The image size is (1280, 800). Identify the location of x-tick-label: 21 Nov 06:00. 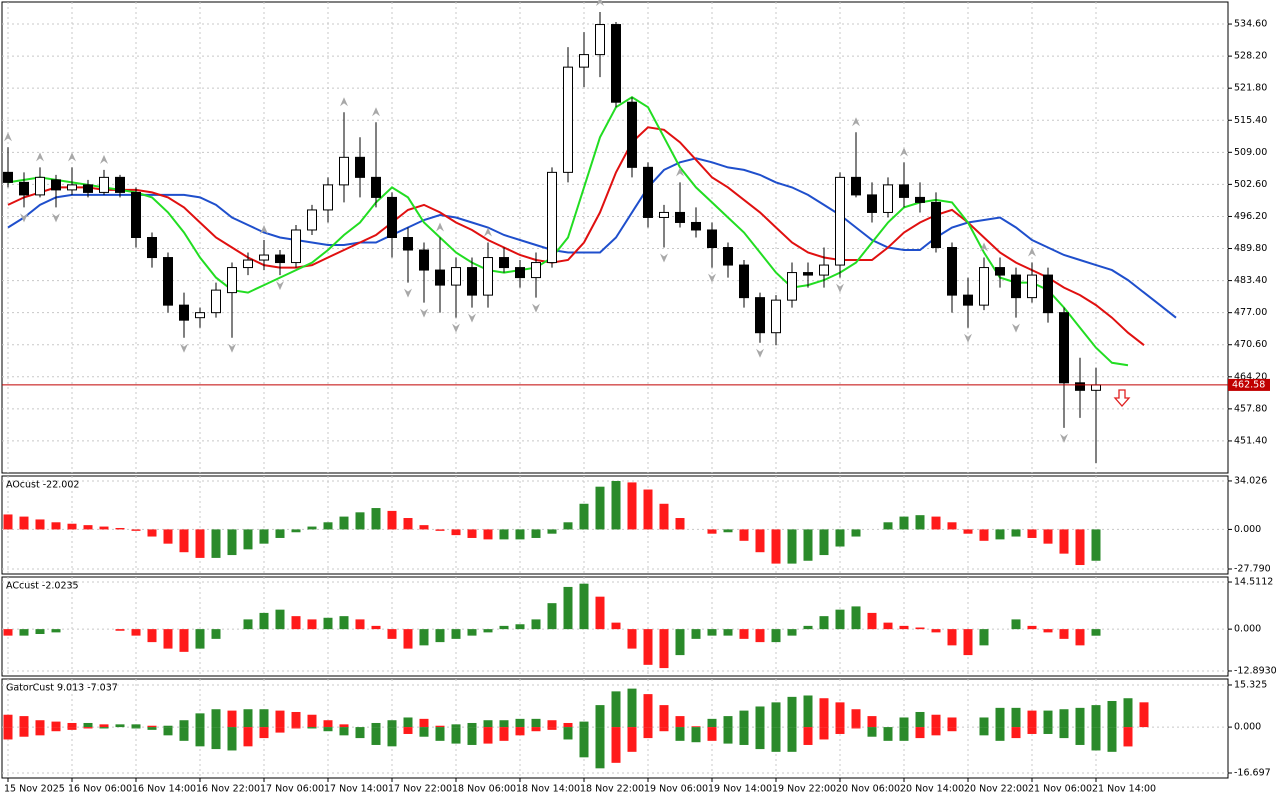
(1060, 789).